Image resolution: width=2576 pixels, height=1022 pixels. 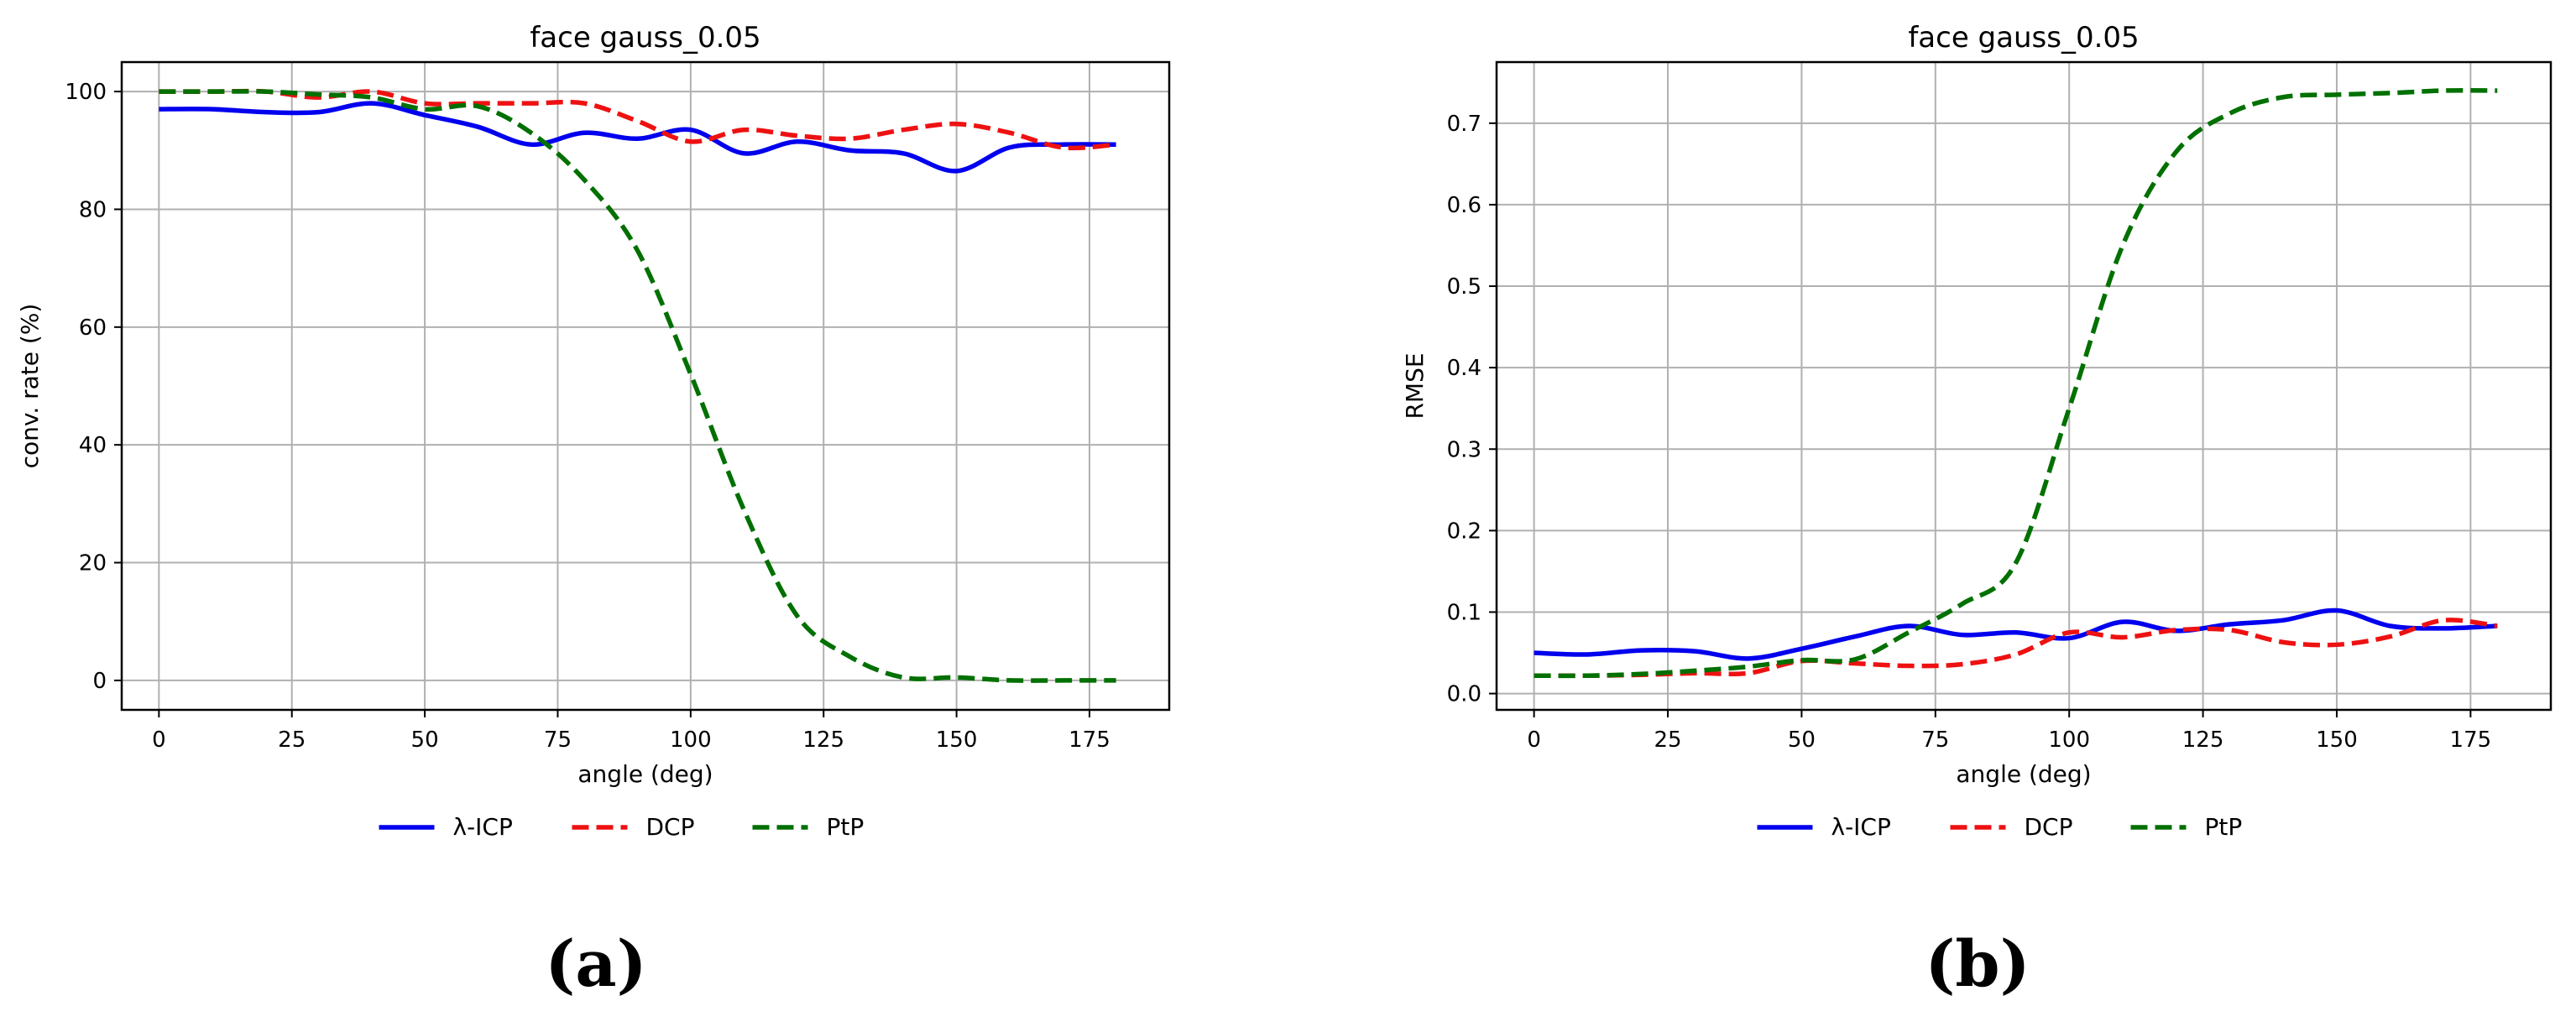 What do you see at coordinates (1415, 385) in the screenshot?
I see `y-axis-label: RMSE` at bounding box center [1415, 385].